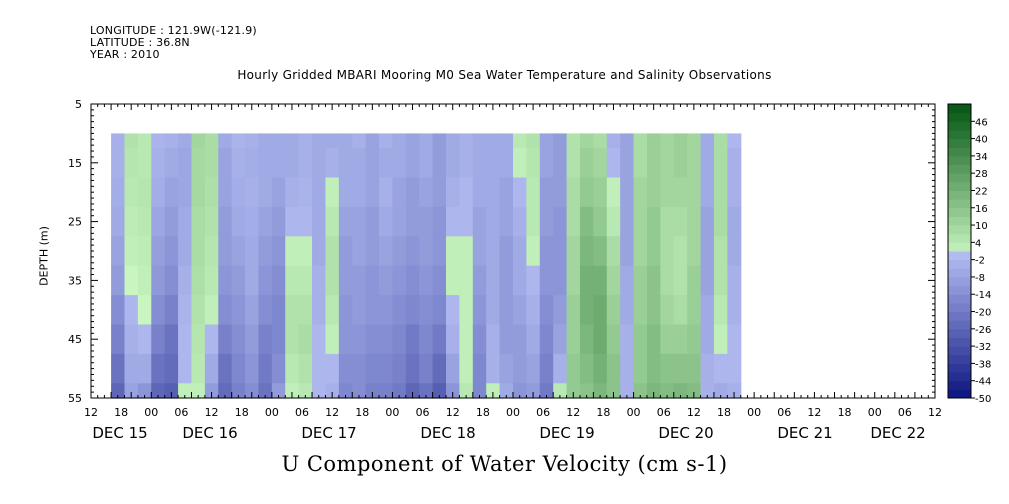 Image resolution: width=1009 pixels, height=504 pixels. What do you see at coordinates (981, 174) in the screenshot?
I see `colorbar-tick-label: 28` at bounding box center [981, 174].